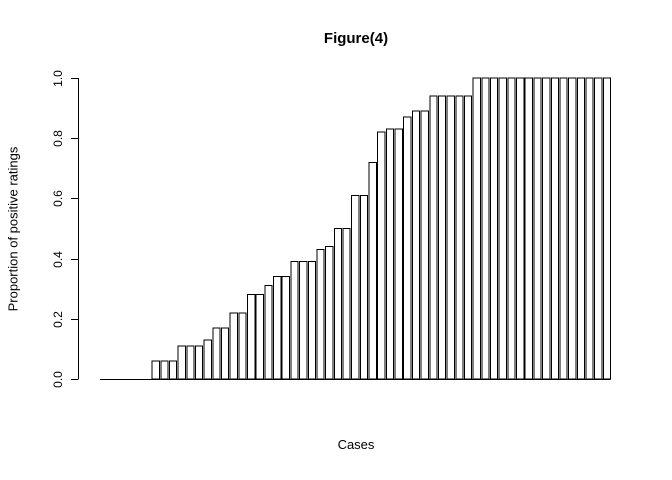  What do you see at coordinates (58, 379) in the screenshot?
I see `y-tick-label: 0.0` at bounding box center [58, 379].